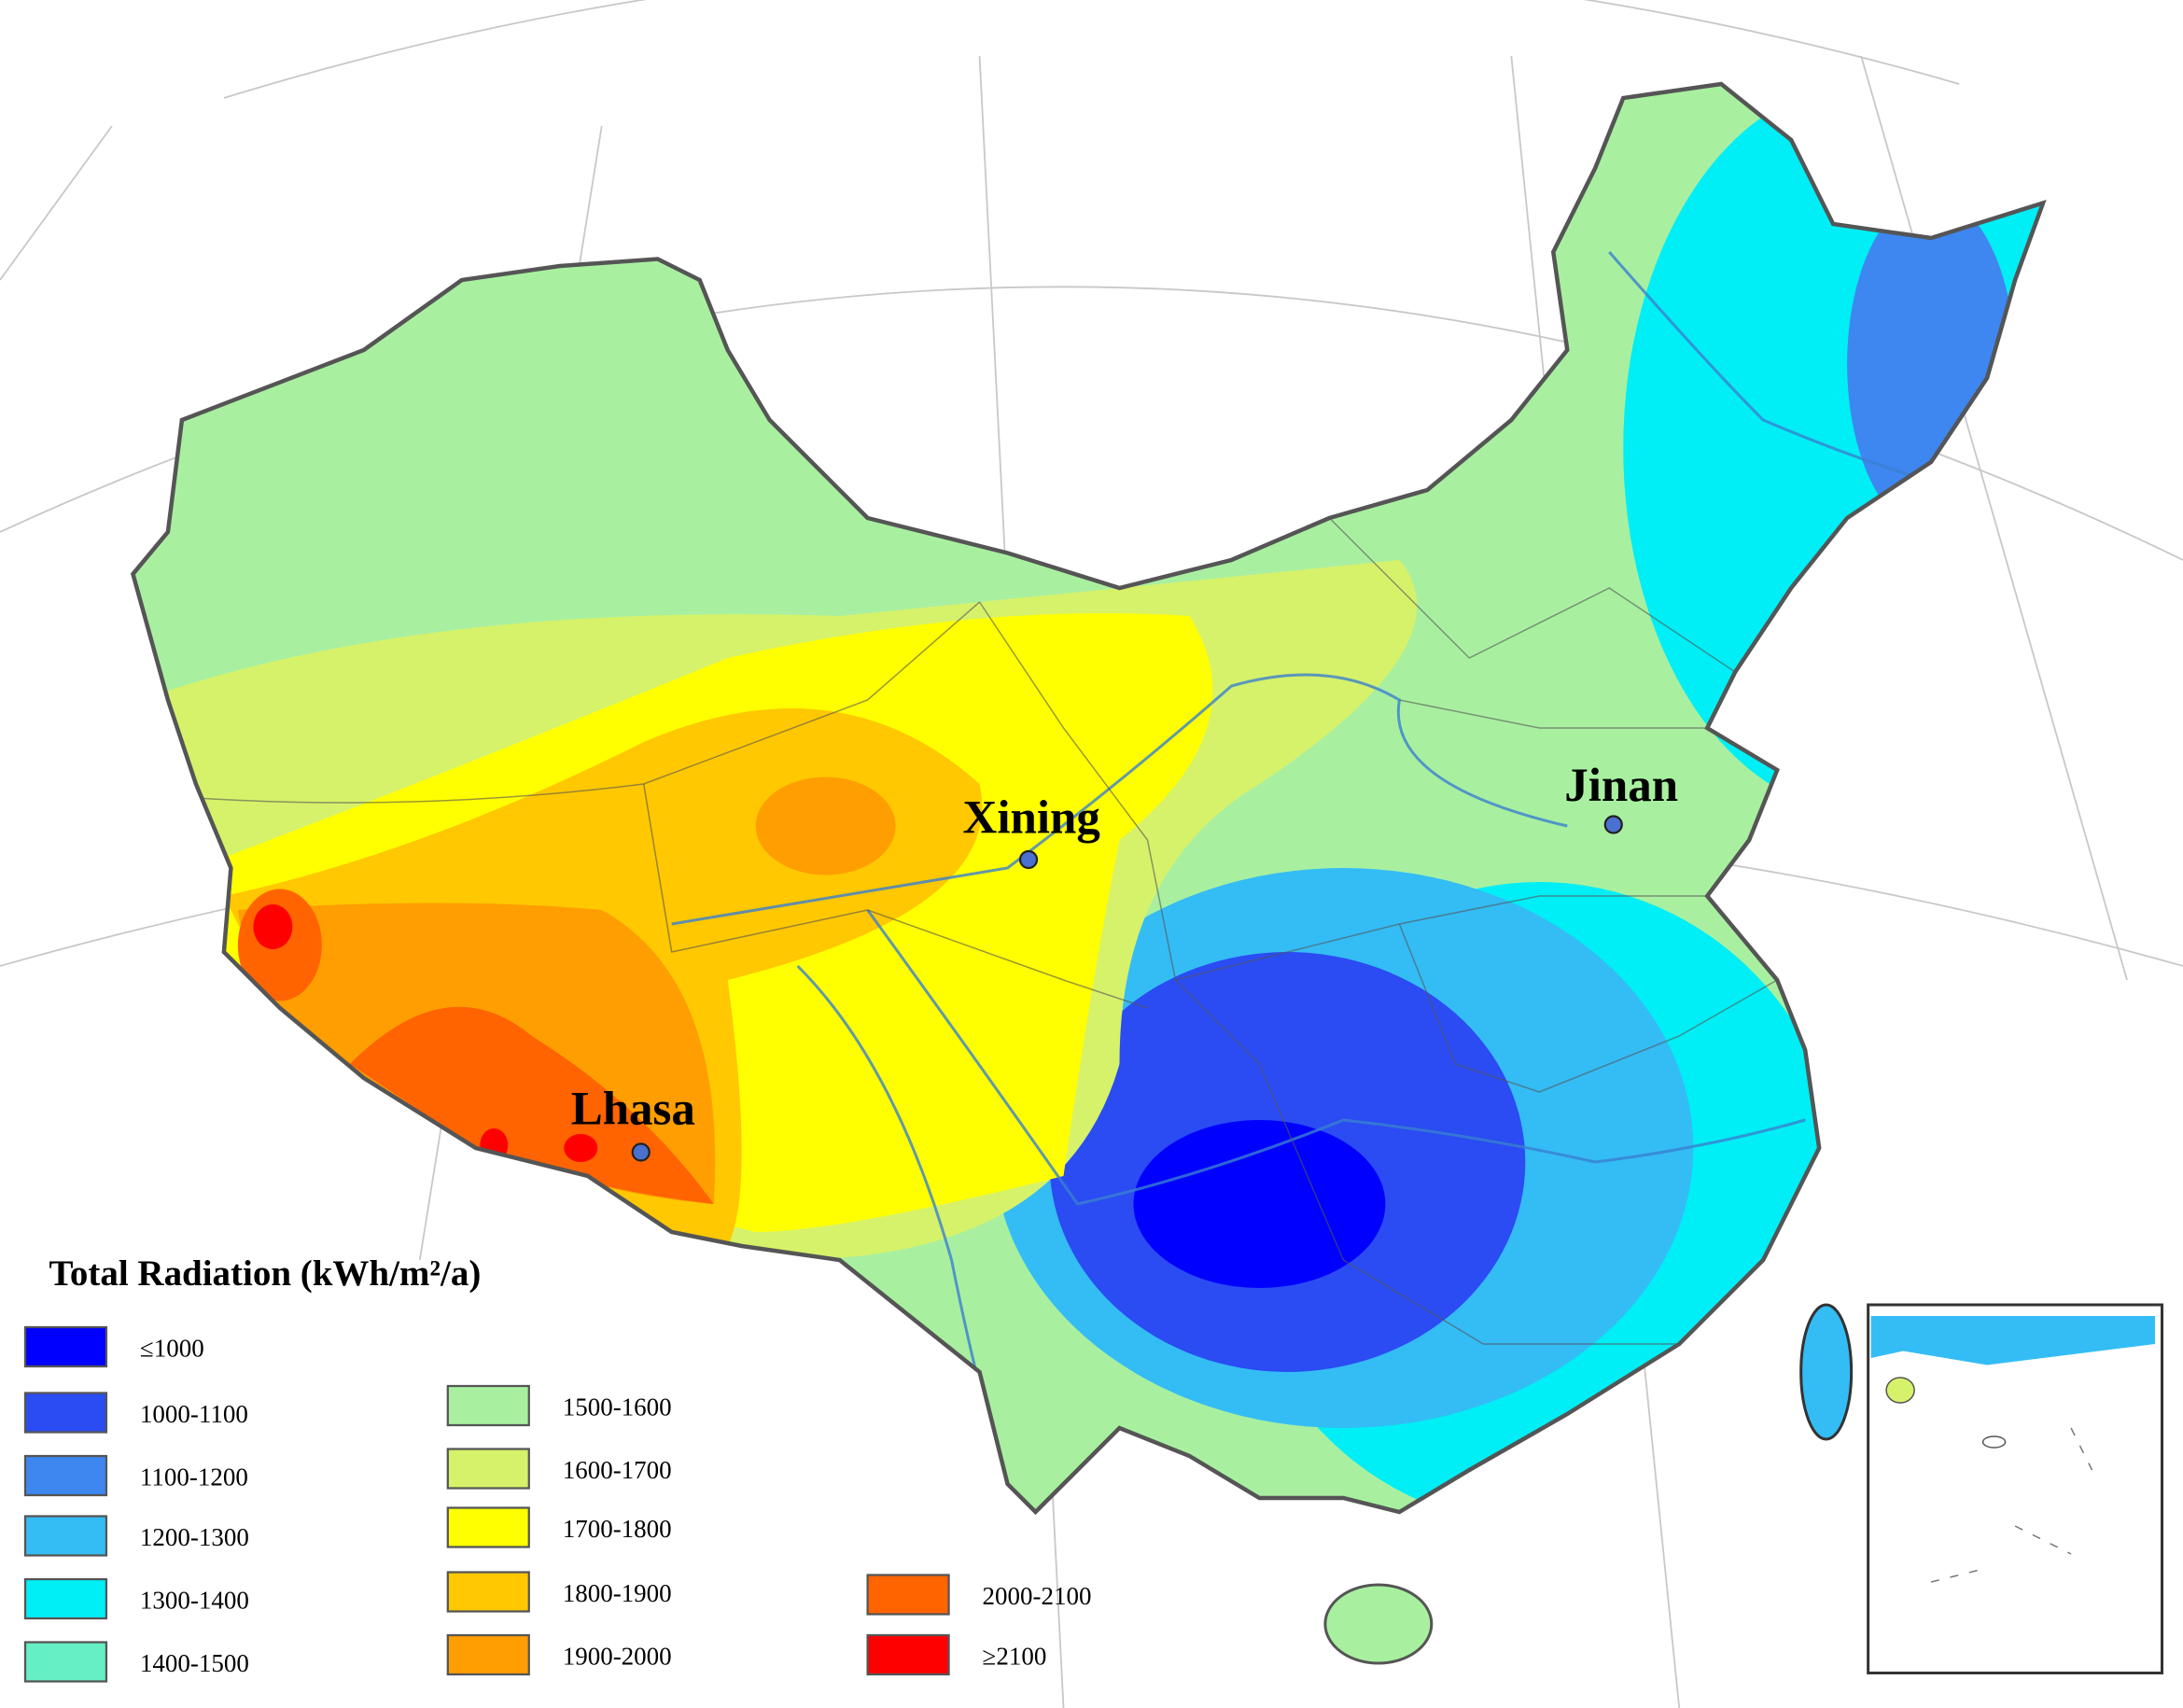 The image size is (2183, 1708). I want to click on legend-label: 1700-1800, so click(617, 1529).